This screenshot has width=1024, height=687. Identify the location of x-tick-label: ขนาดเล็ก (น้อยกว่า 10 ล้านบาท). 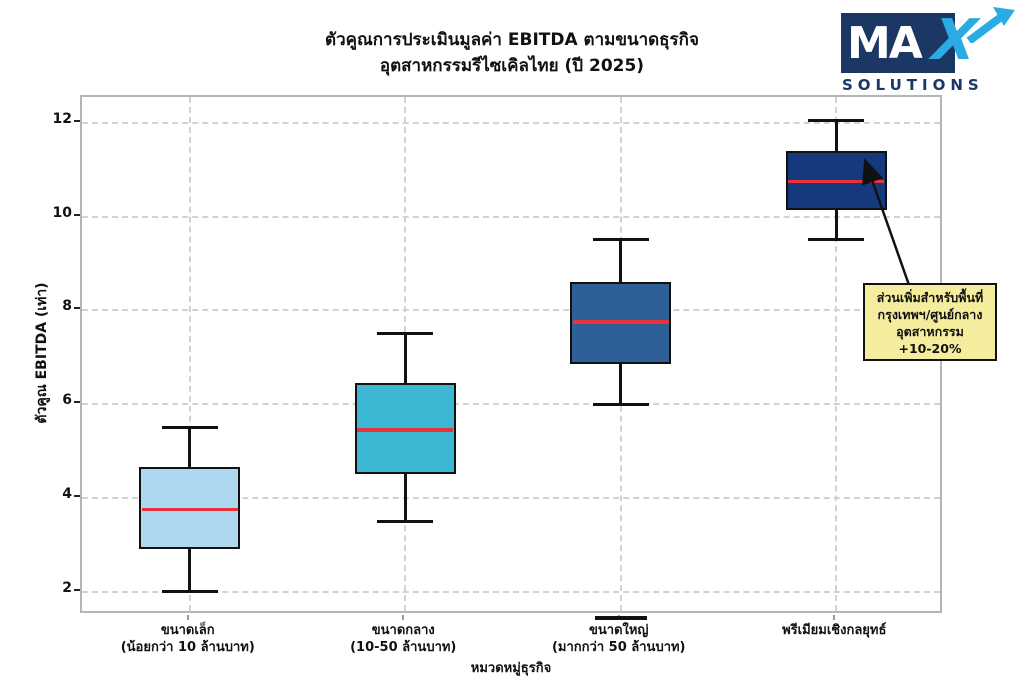
(188, 639).